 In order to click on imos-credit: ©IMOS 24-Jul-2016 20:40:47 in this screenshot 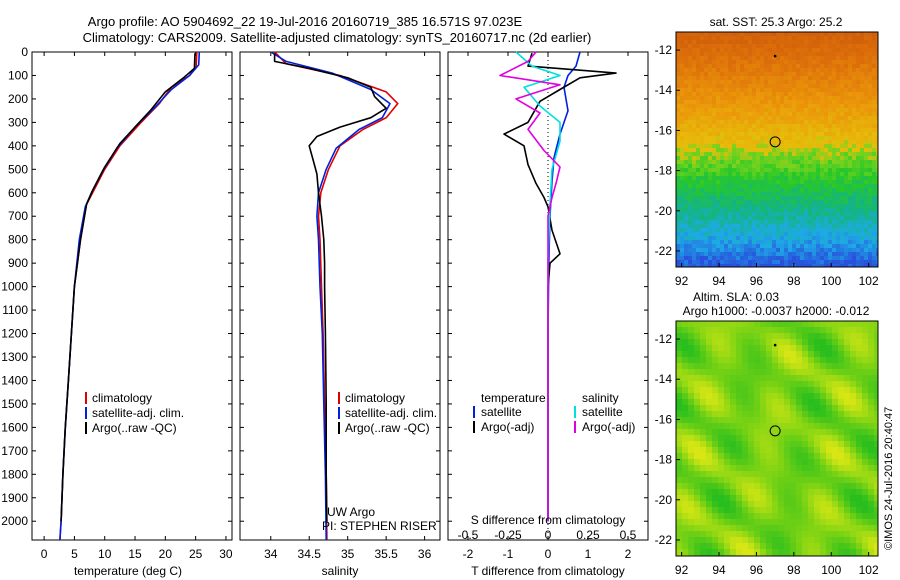, I will do `click(889, 478)`.